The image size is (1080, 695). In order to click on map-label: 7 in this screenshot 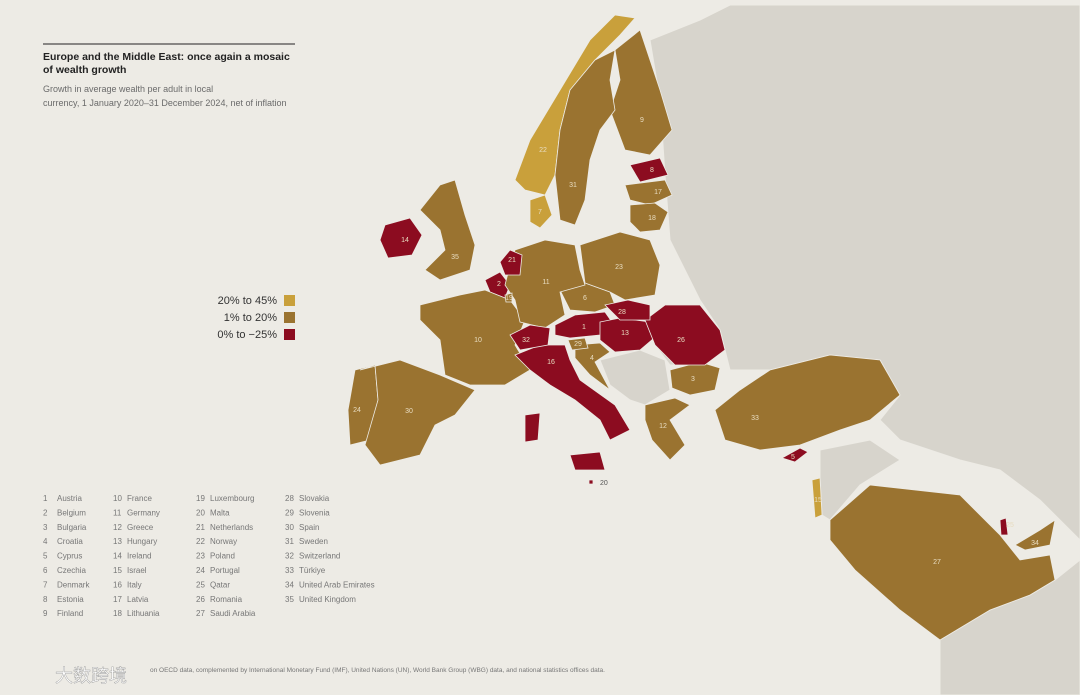, I will do `click(540, 212)`.